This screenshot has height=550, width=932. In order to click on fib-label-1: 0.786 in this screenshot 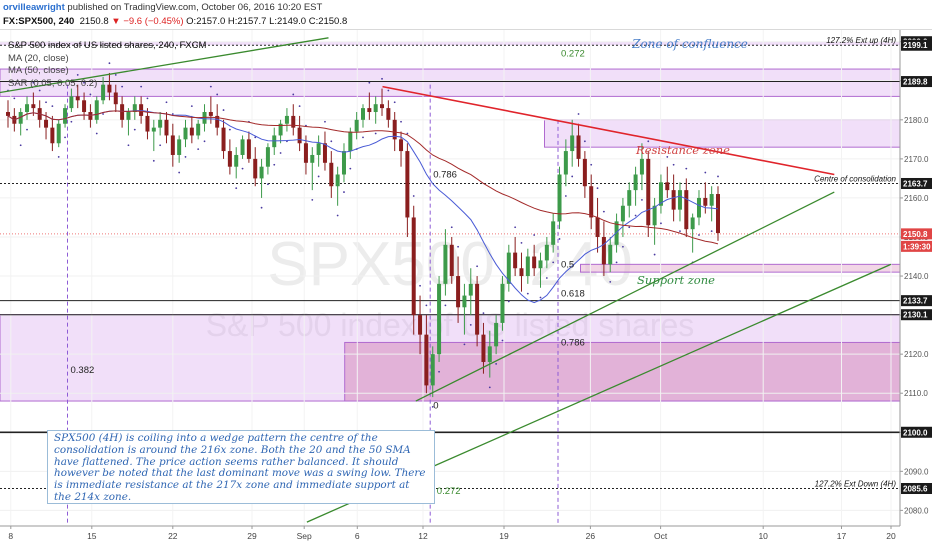, I will do `click(445, 175)`.